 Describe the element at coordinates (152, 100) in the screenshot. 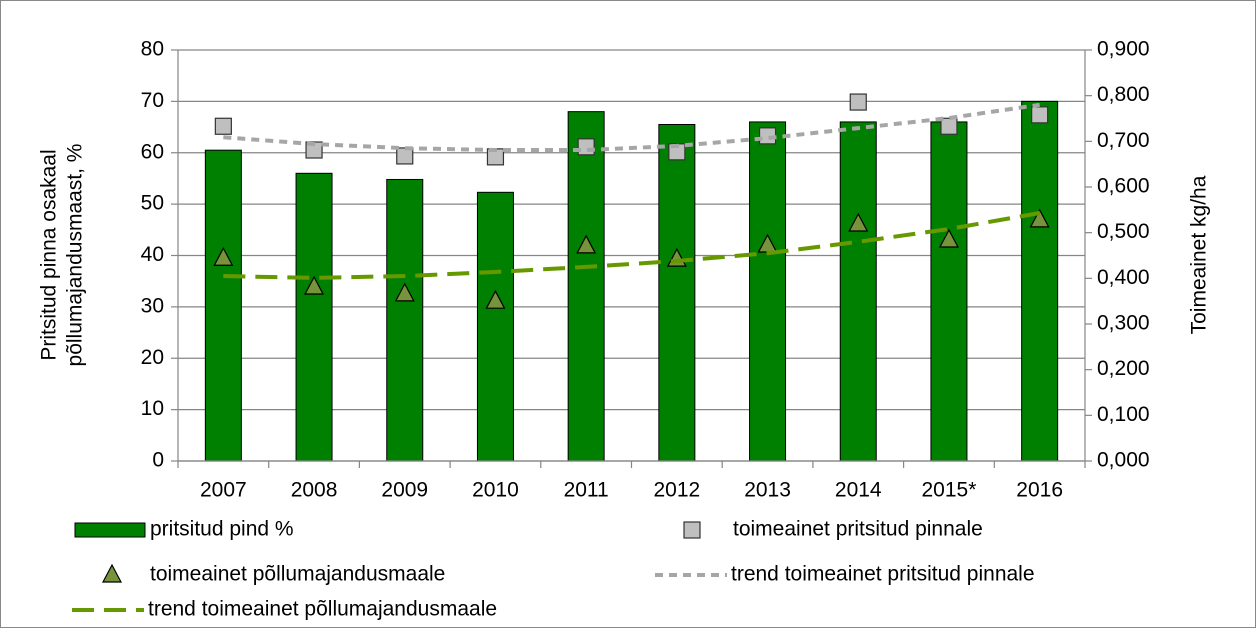

I see `y-tick-label: 70` at that location.